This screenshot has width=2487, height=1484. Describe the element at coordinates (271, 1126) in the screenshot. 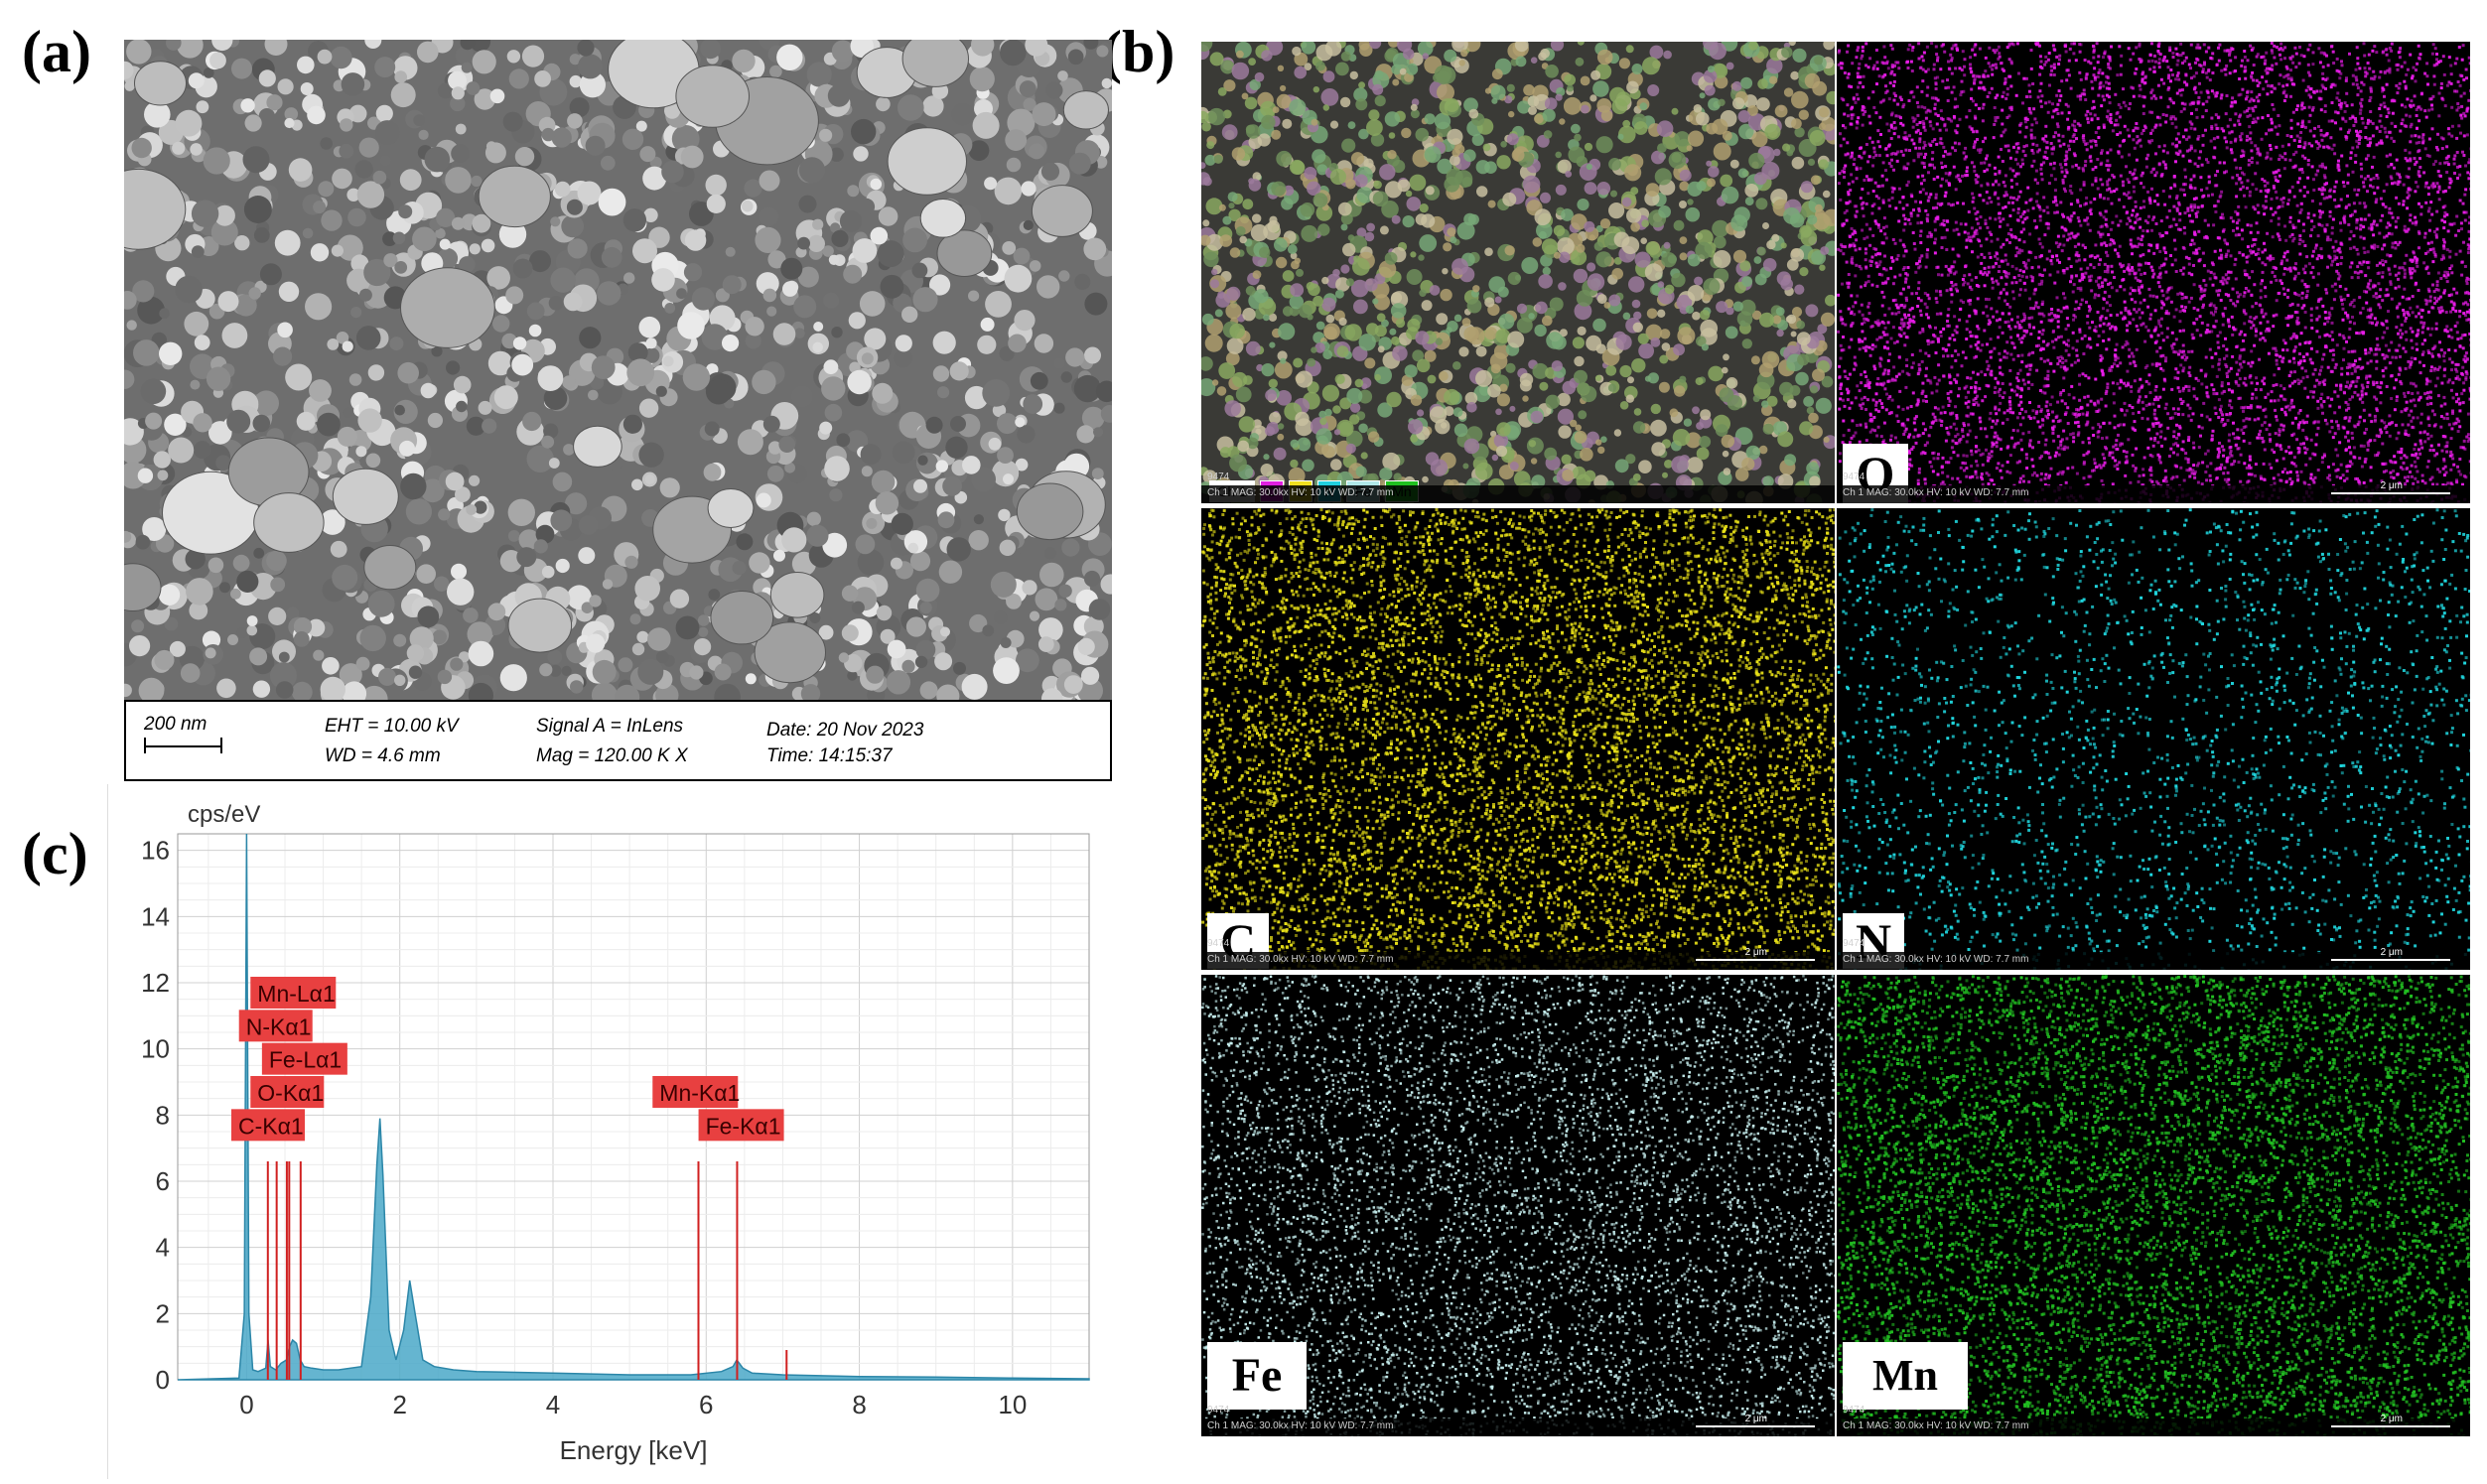

I see `annotation-label: C-Kα1` at that location.